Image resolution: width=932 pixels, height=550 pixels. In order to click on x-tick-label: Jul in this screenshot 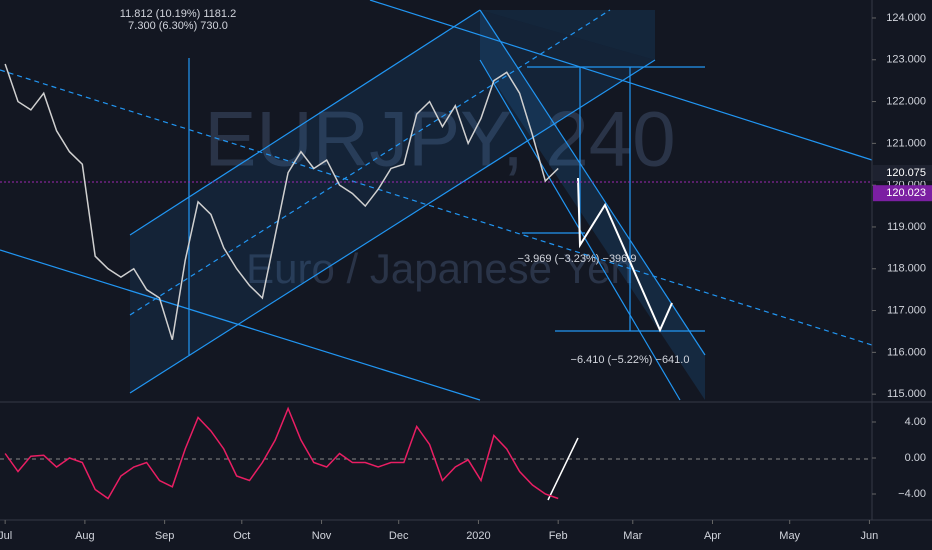, I will do `click(6, 536)`.